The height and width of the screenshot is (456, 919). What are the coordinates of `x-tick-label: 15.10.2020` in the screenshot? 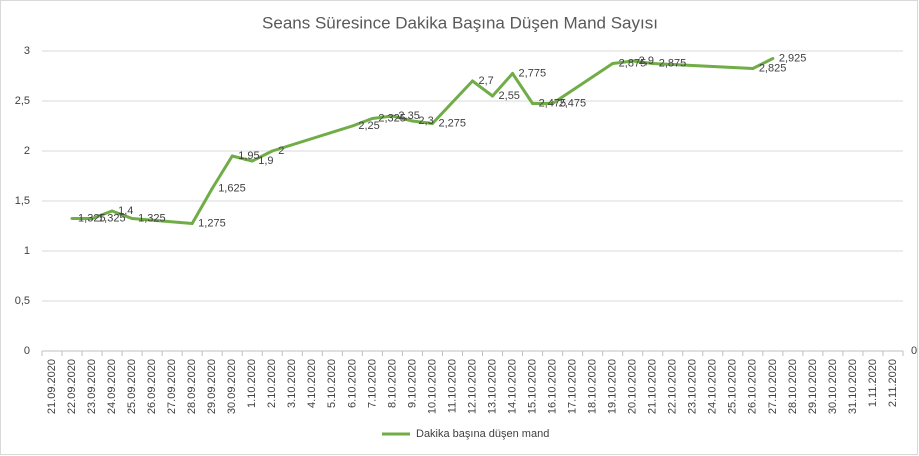 It's located at (532, 386).